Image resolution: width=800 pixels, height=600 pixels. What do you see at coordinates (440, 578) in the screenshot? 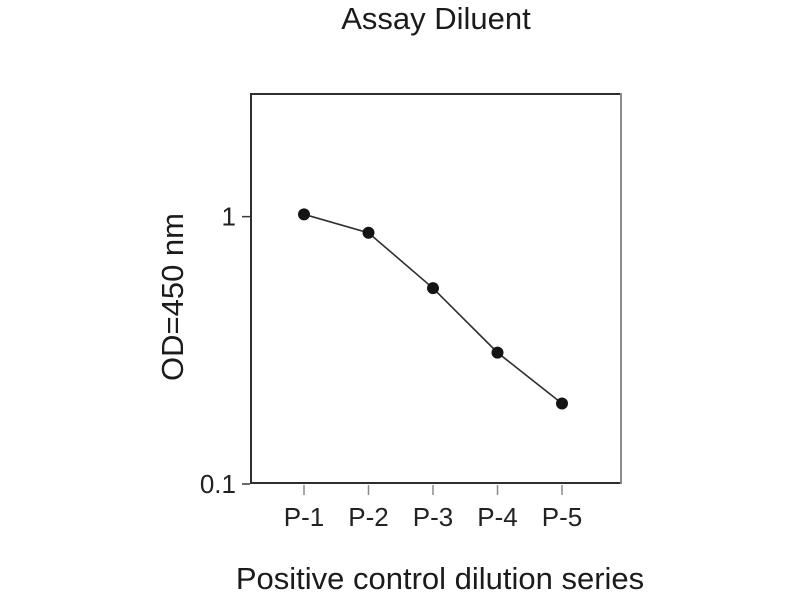
I see `x-axis-label: Positive control dilution series` at bounding box center [440, 578].